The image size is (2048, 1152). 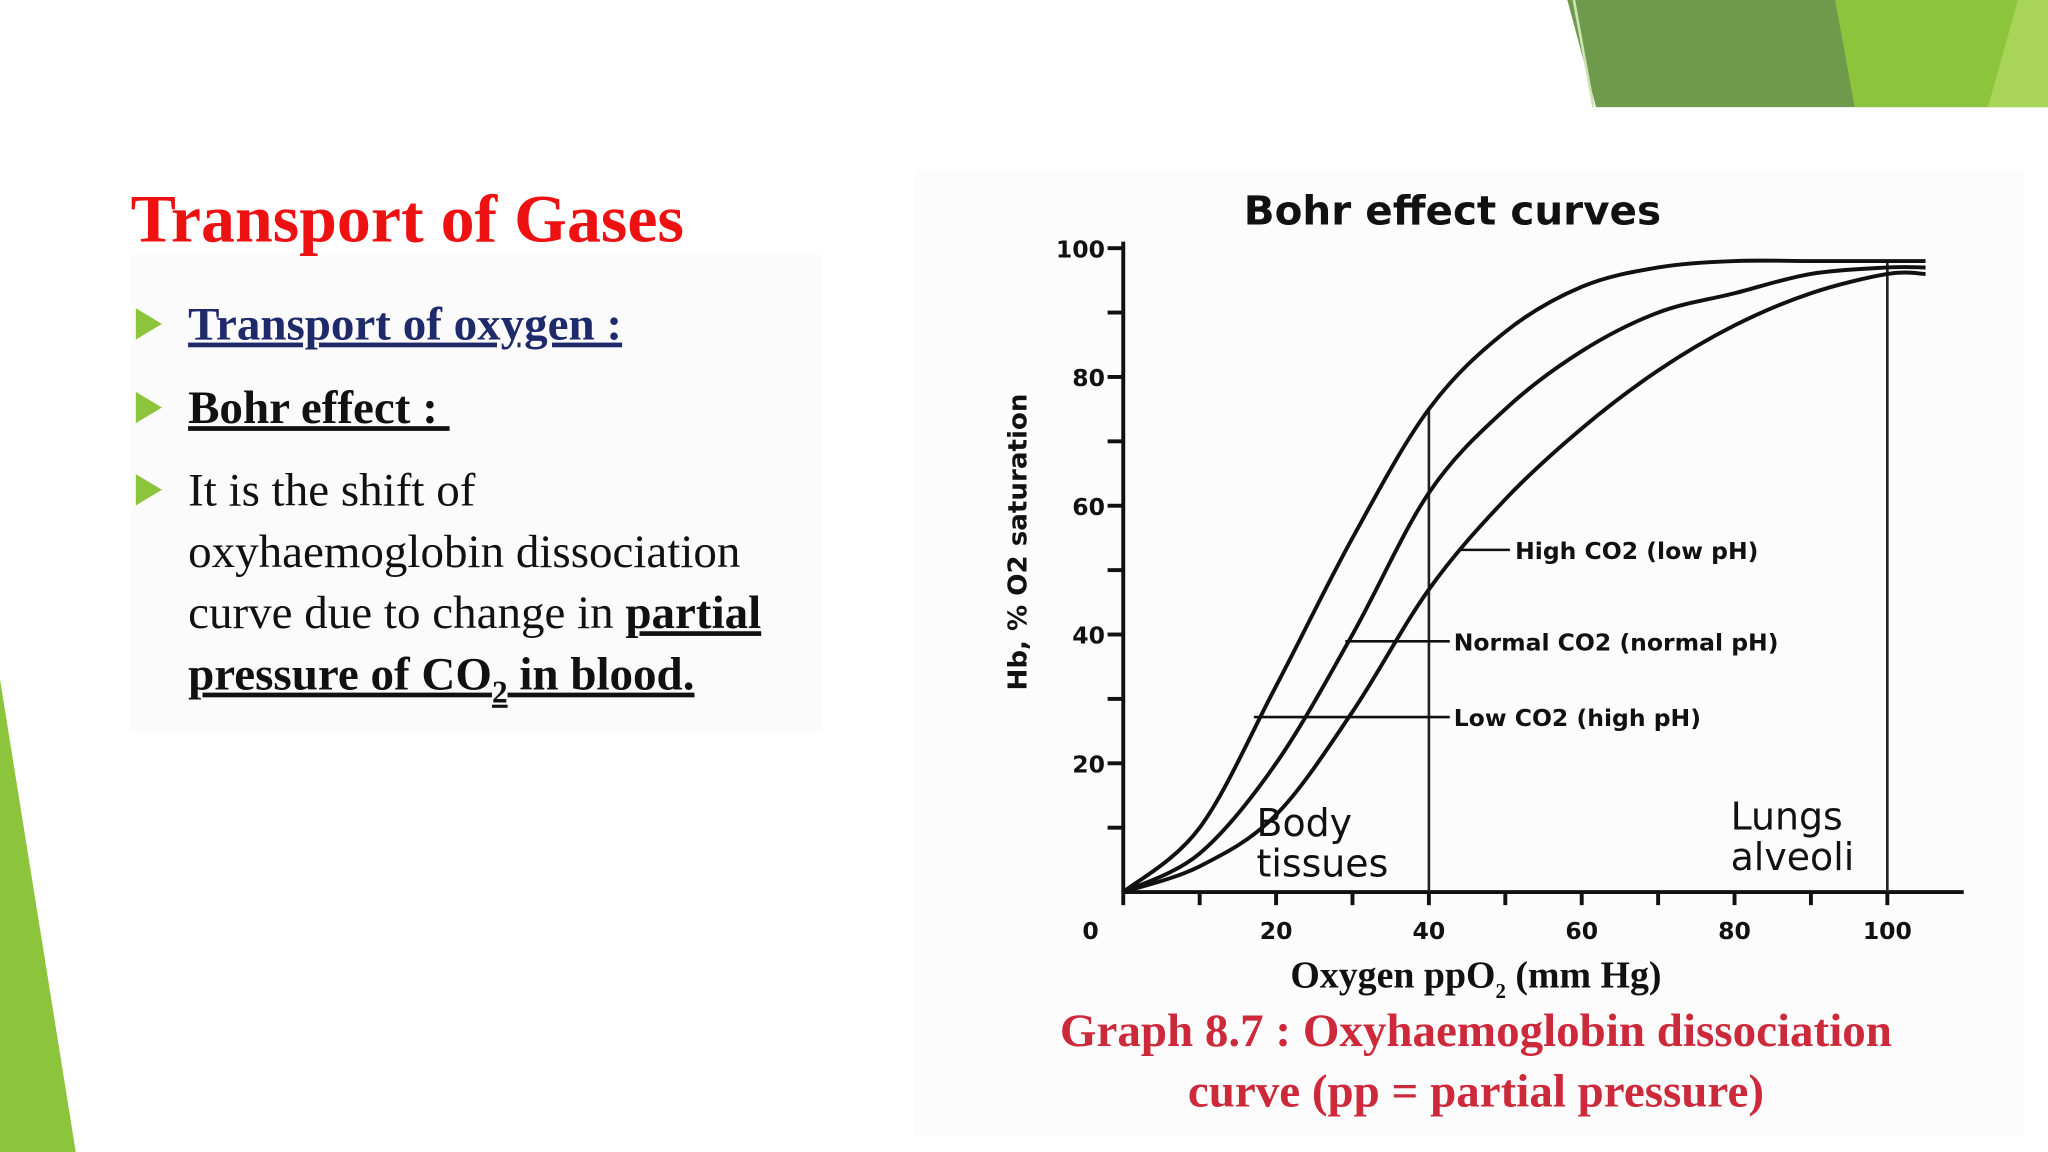 What do you see at coordinates (1088, 507) in the screenshot?
I see `y-tick-label: 60` at bounding box center [1088, 507].